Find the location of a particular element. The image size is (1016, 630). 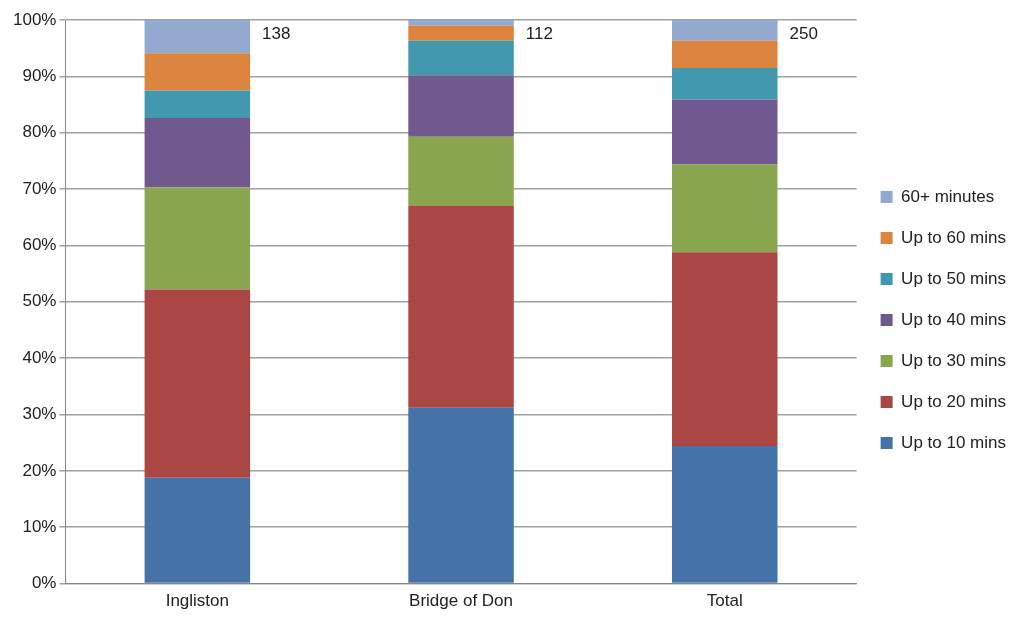

legend-label: Up to 20 mins is located at coordinates (954, 401).